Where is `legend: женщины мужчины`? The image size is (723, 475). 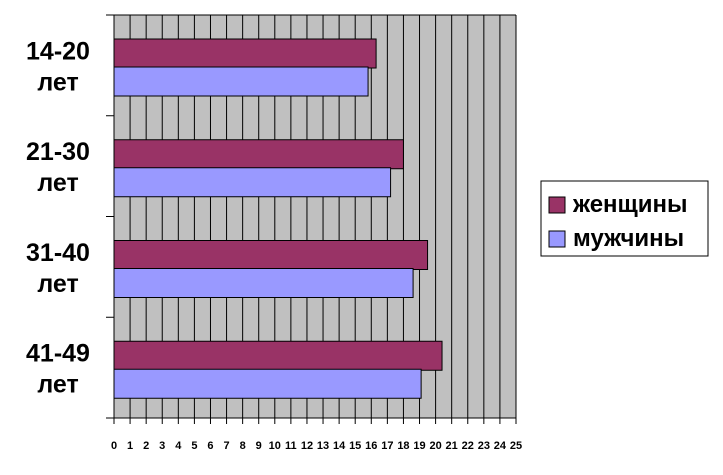 legend: женщины мужчины is located at coordinates (624, 218).